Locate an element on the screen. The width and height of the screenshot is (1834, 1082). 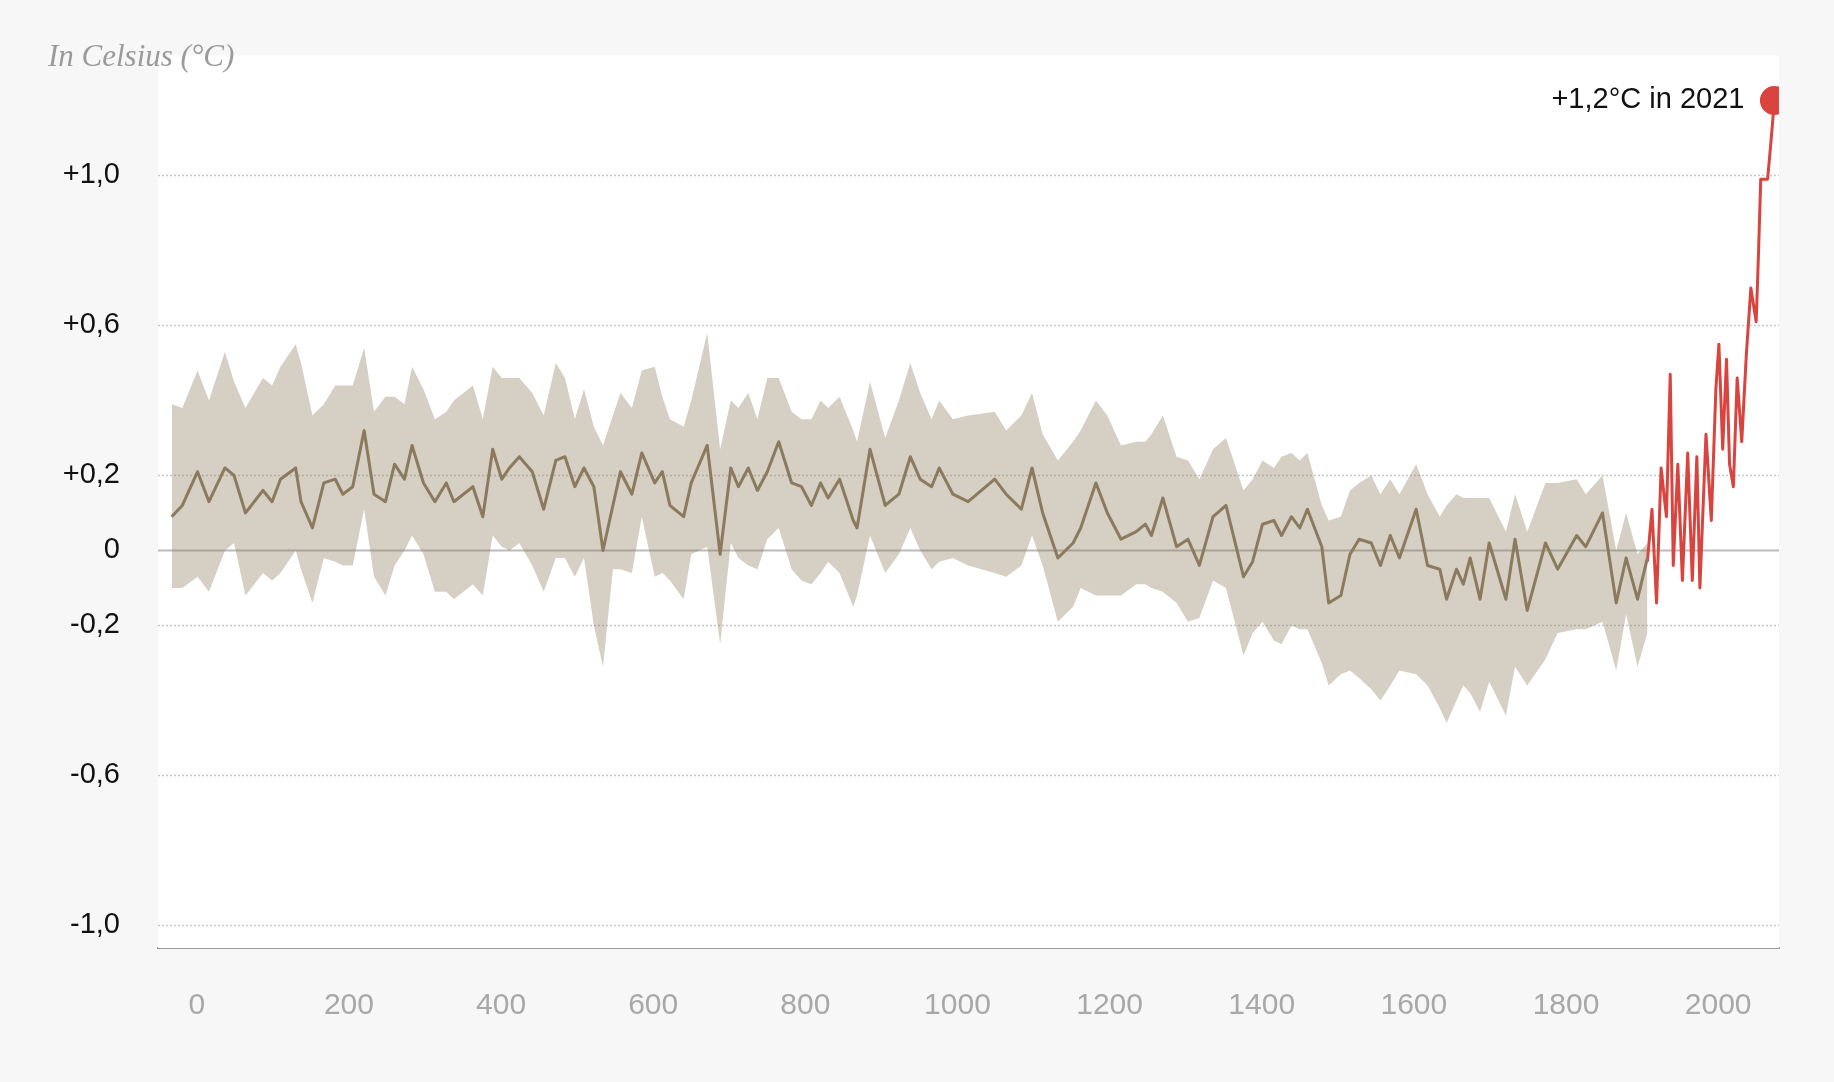
y-tick-label: +1,0 is located at coordinates (91, 173).